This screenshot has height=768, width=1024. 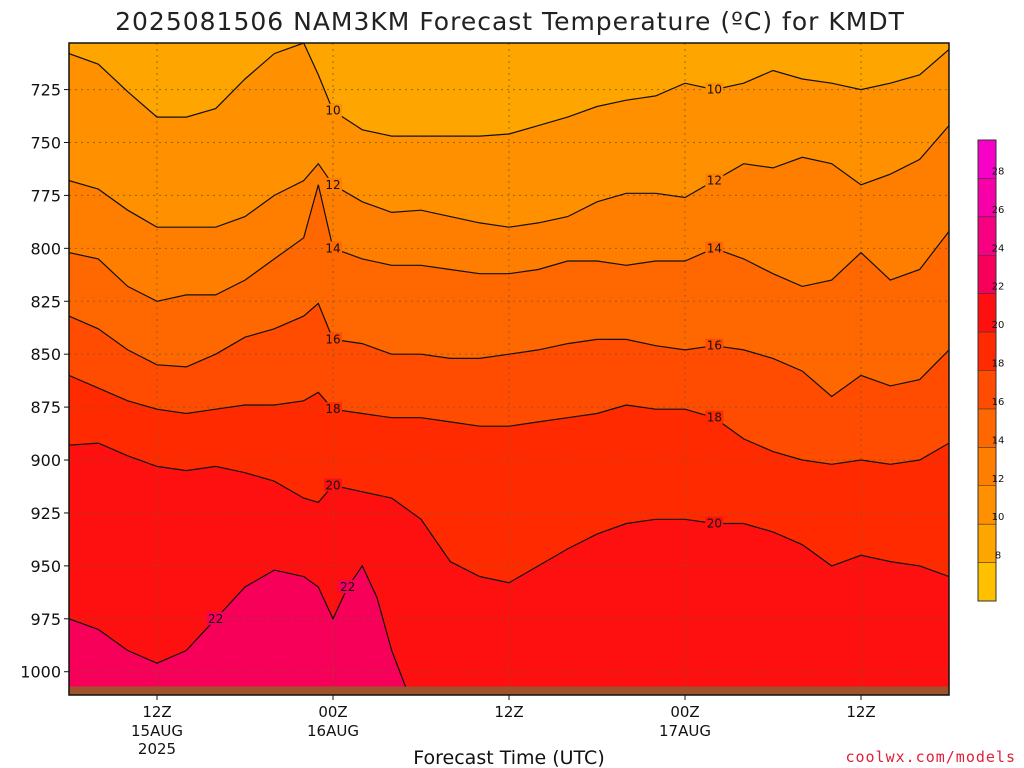 I want to click on colorbar-label: 28, so click(x=998, y=171).